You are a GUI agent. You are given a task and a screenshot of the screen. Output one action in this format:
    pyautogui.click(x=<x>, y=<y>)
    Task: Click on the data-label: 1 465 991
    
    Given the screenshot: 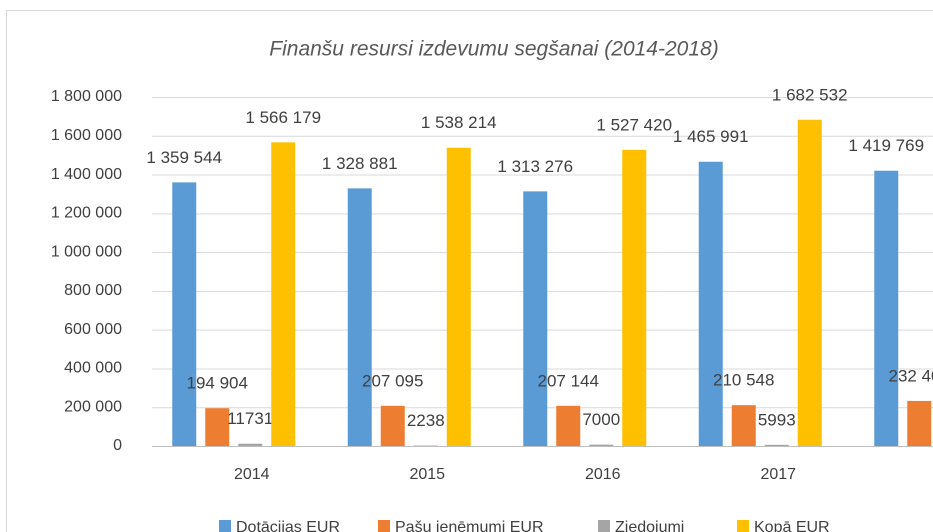 What is the action you would take?
    pyautogui.click(x=711, y=136)
    